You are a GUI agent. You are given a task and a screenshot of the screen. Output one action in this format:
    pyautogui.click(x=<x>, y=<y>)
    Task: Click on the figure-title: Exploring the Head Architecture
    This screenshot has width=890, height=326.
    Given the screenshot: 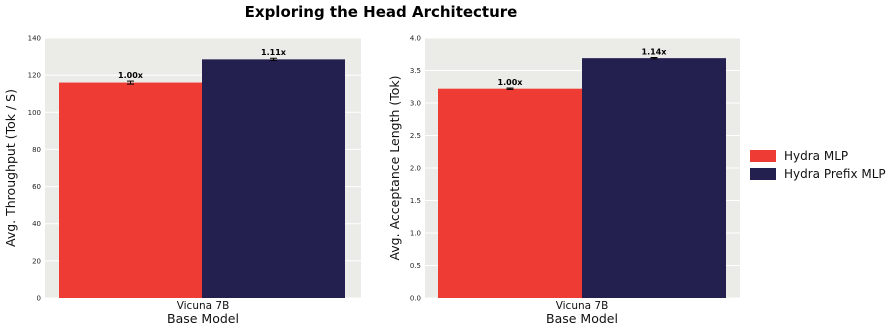 What is the action you would take?
    pyautogui.click(x=381, y=12)
    